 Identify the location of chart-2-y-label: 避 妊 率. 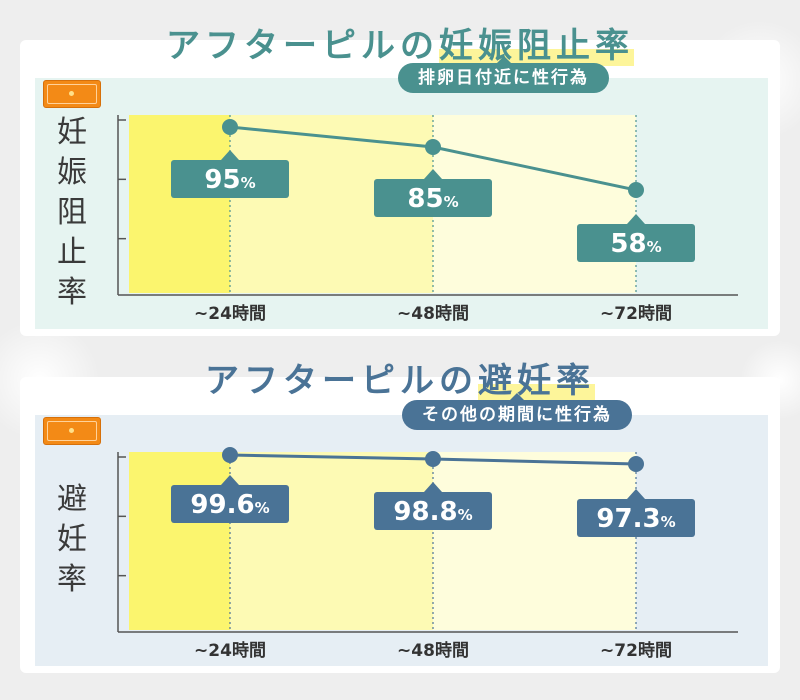
(72, 539).